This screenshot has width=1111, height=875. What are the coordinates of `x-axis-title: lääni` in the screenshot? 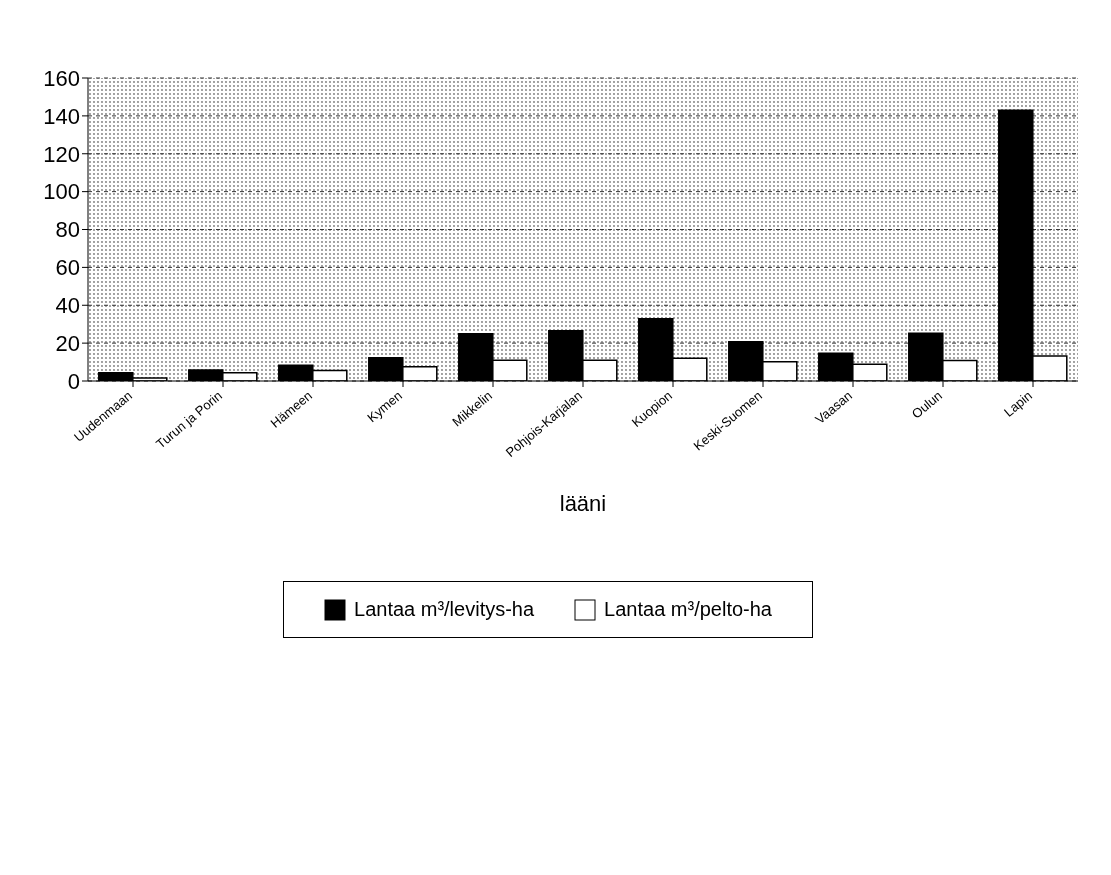 It's located at (583, 503).